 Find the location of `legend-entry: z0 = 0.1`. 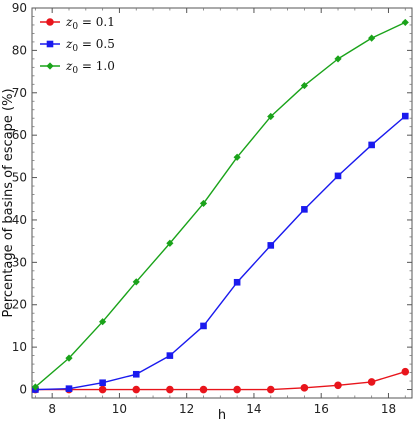

legend-entry: z0 = 0.1 is located at coordinates (90, 23).